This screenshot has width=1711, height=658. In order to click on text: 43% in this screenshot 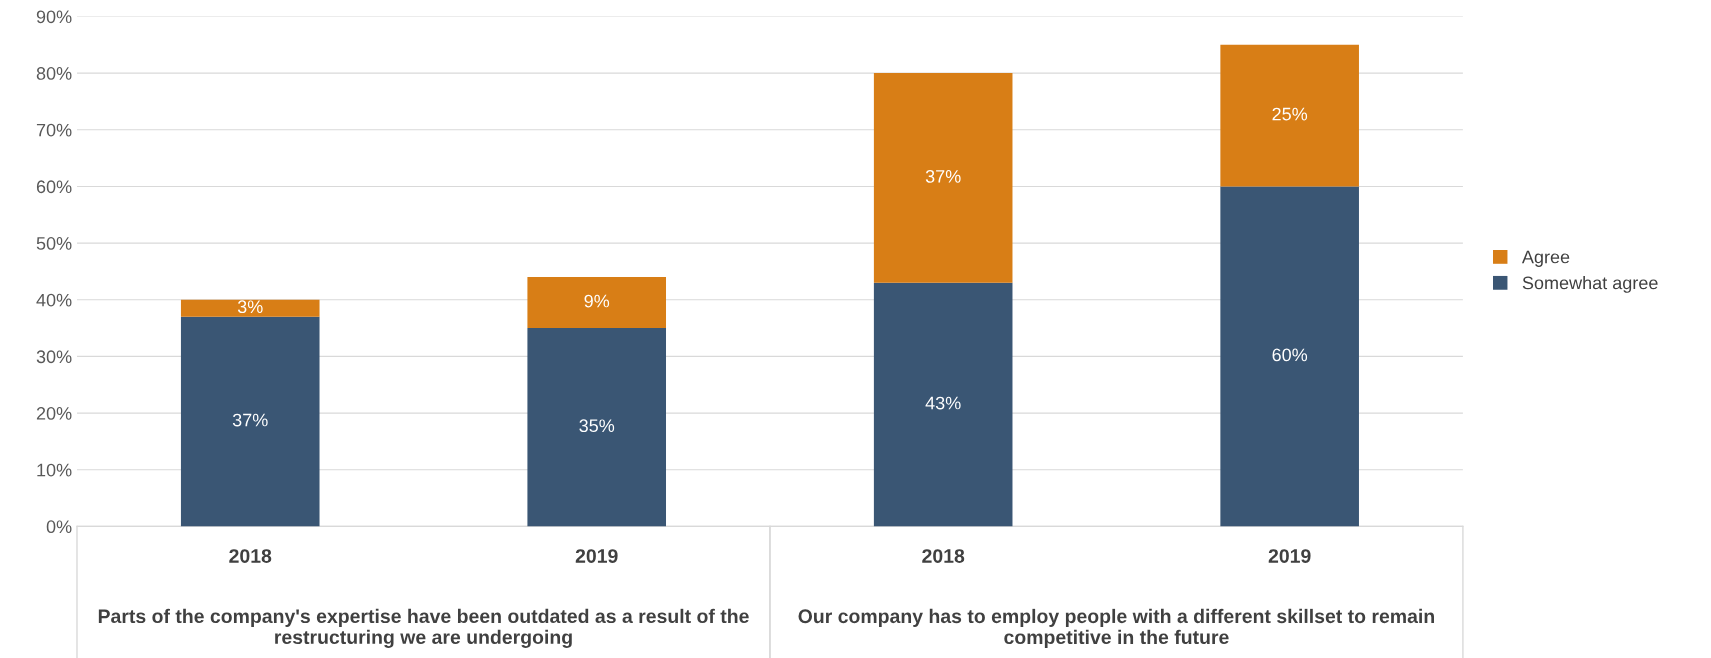, I will do `click(943, 403)`.